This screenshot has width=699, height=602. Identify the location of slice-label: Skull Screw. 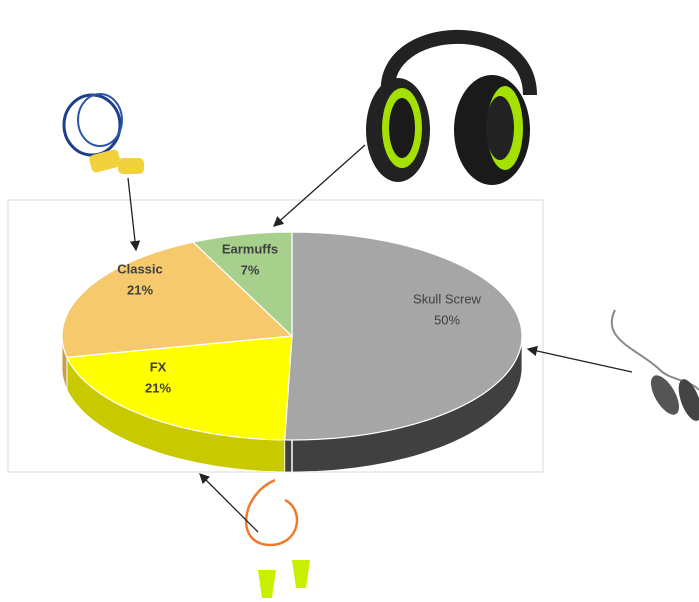
(447, 298).